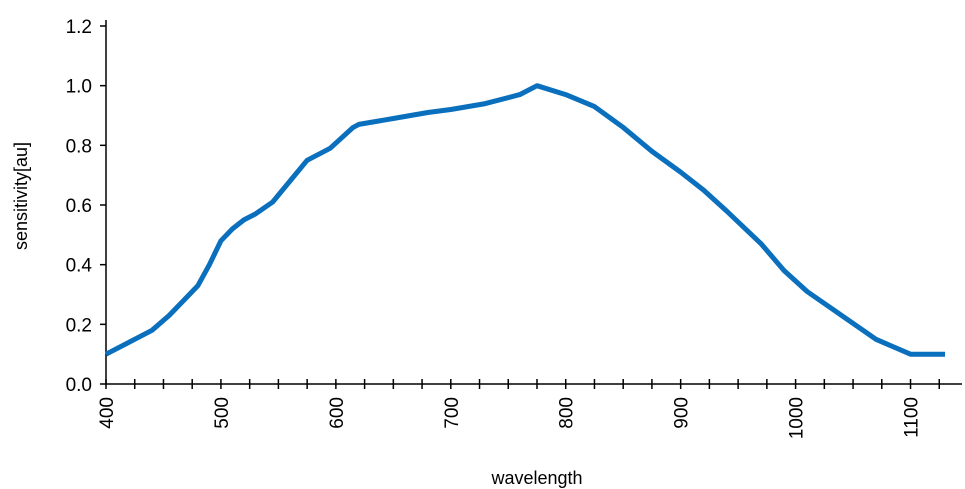 This screenshot has width=965, height=489. What do you see at coordinates (797, 418) in the screenshot?
I see `x-tick-label: 1000` at bounding box center [797, 418].